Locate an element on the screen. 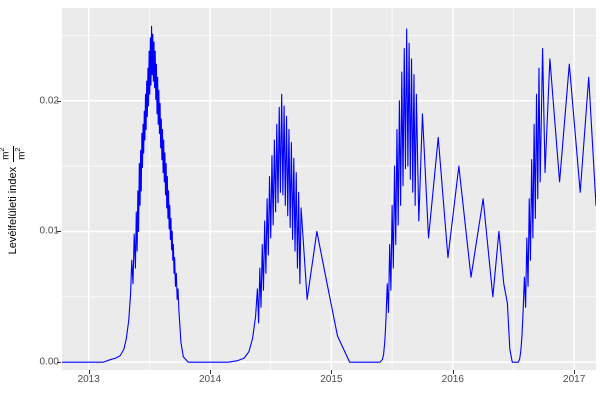 The width and height of the screenshot is (600, 400). fraction-bar is located at coordinates (13, 153).